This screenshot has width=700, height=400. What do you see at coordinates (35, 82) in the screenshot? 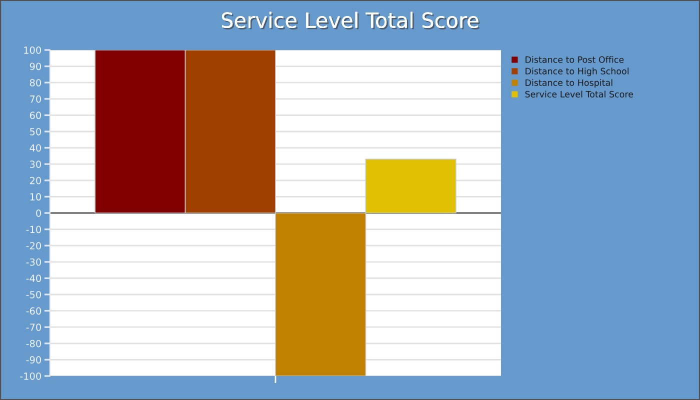
I see `y-tick-label: 80` at bounding box center [35, 82].